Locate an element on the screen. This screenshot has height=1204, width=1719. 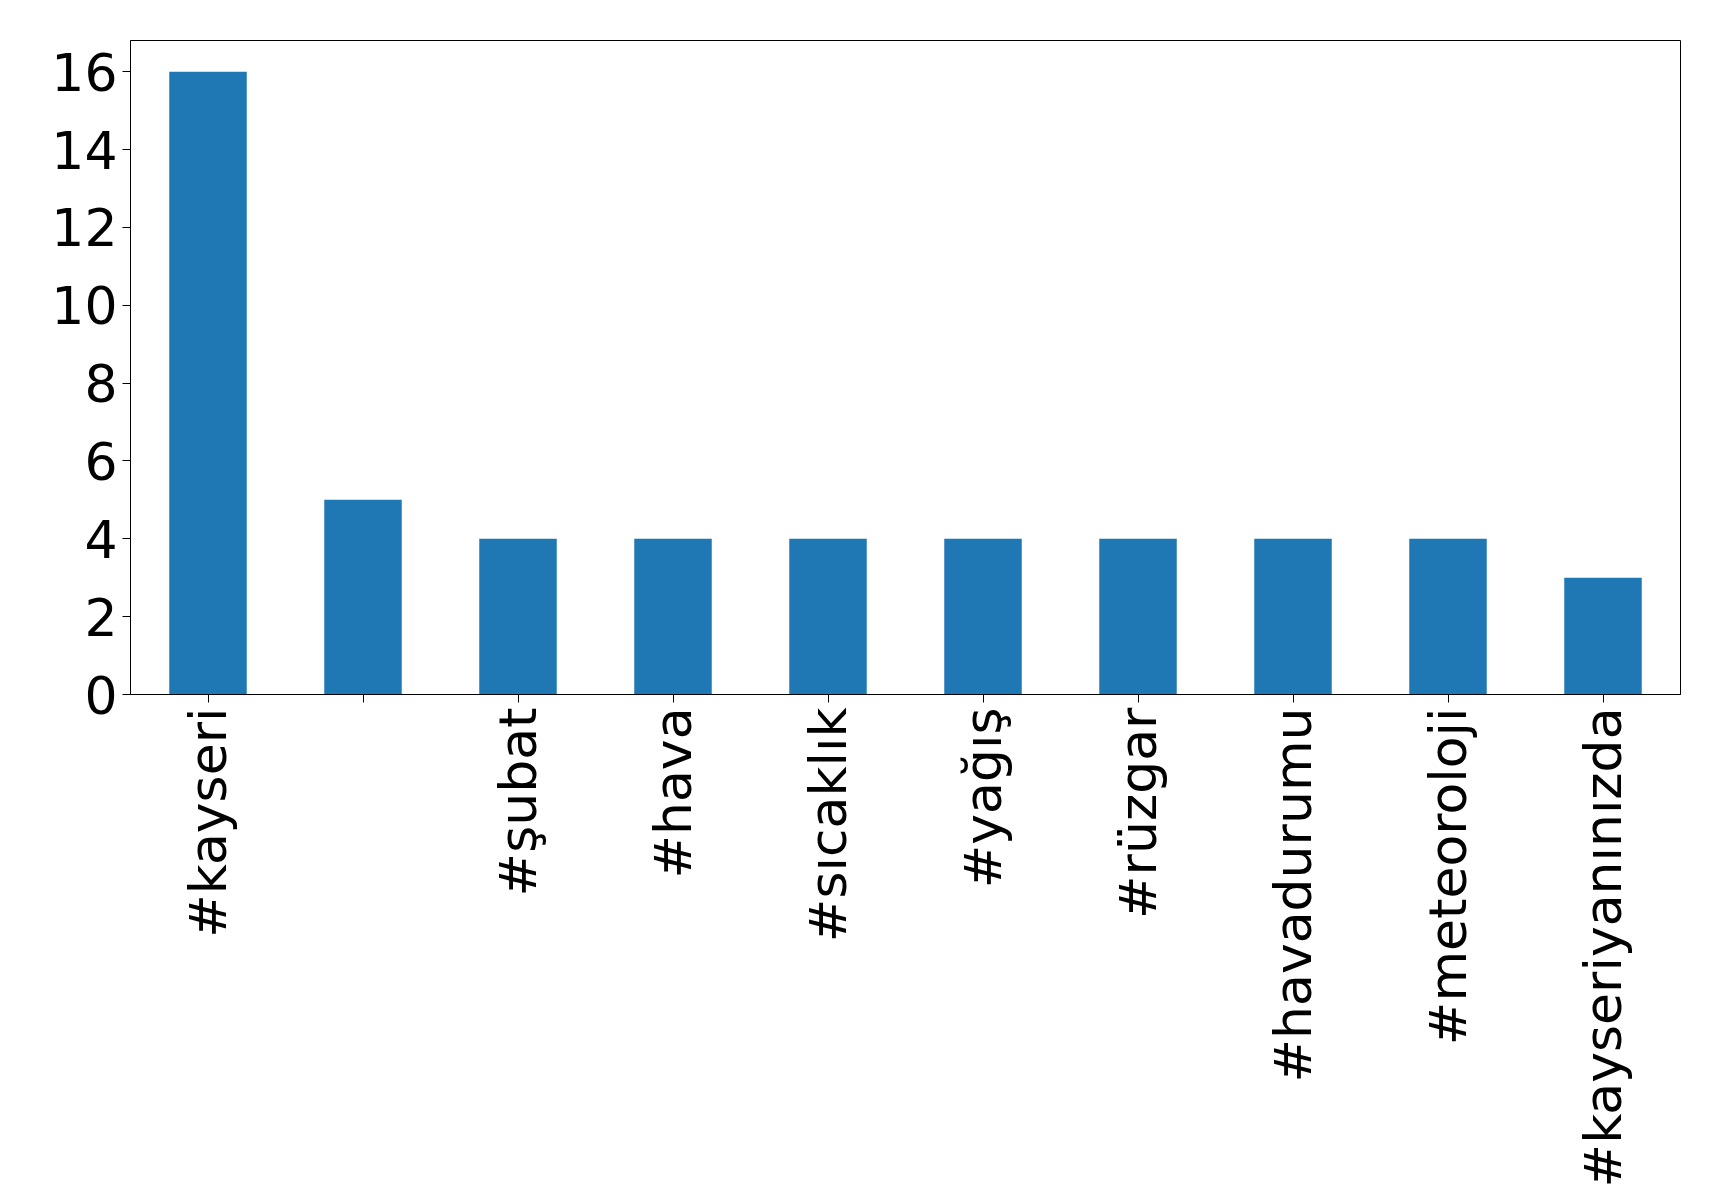
y-tick-label: 0 is located at coordinates (101, 695).